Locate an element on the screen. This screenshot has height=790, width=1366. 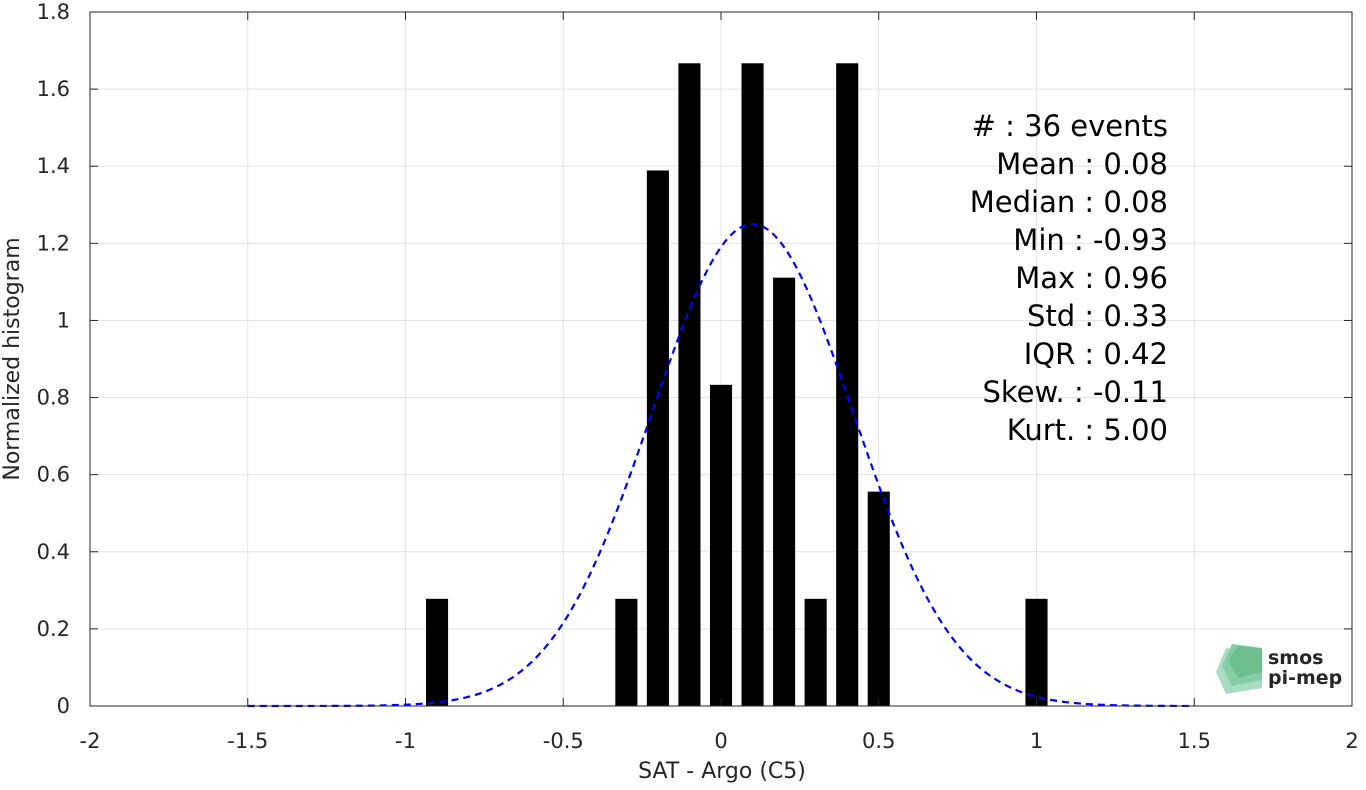
y-tick-label: 1.6 is located at coordinates (53, 89).